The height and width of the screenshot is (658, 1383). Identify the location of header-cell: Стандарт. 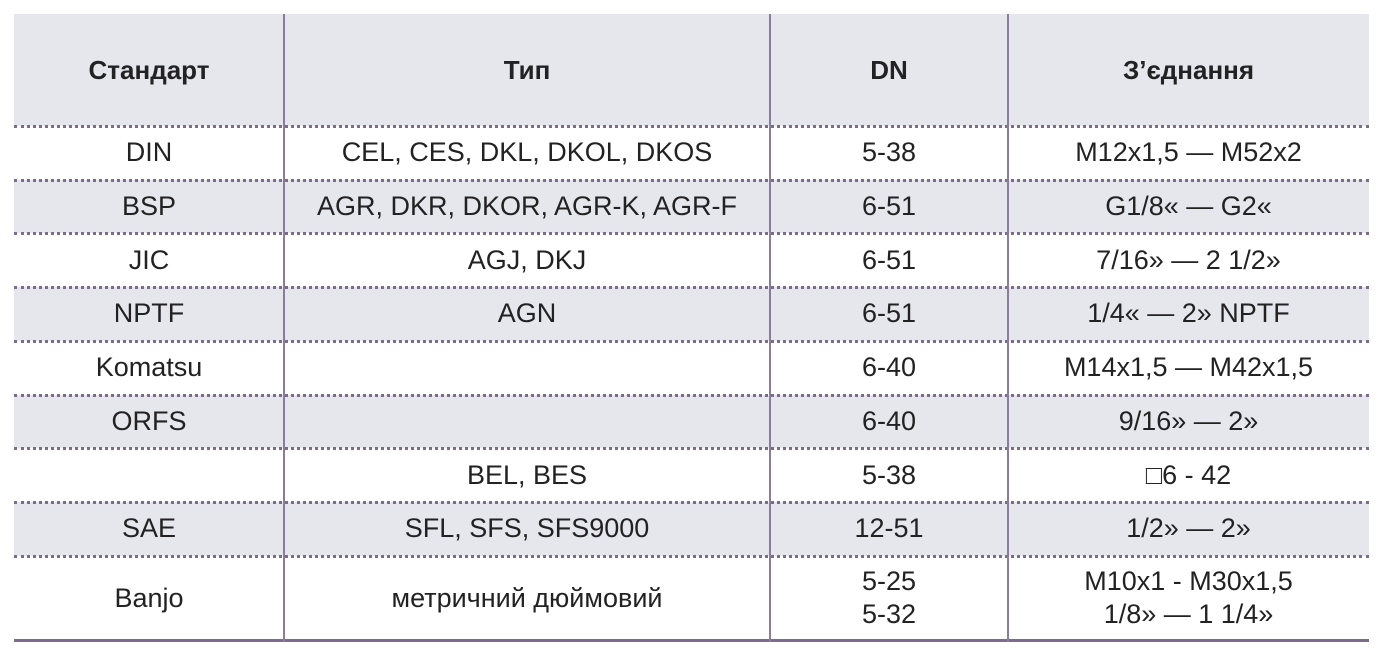
(149, 70).